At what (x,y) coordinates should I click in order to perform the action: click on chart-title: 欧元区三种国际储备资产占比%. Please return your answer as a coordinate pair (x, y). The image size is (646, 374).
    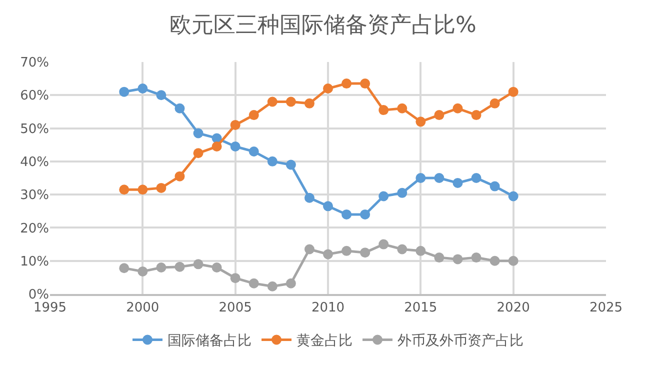
    Looking at the image, I should click on (323, 25).